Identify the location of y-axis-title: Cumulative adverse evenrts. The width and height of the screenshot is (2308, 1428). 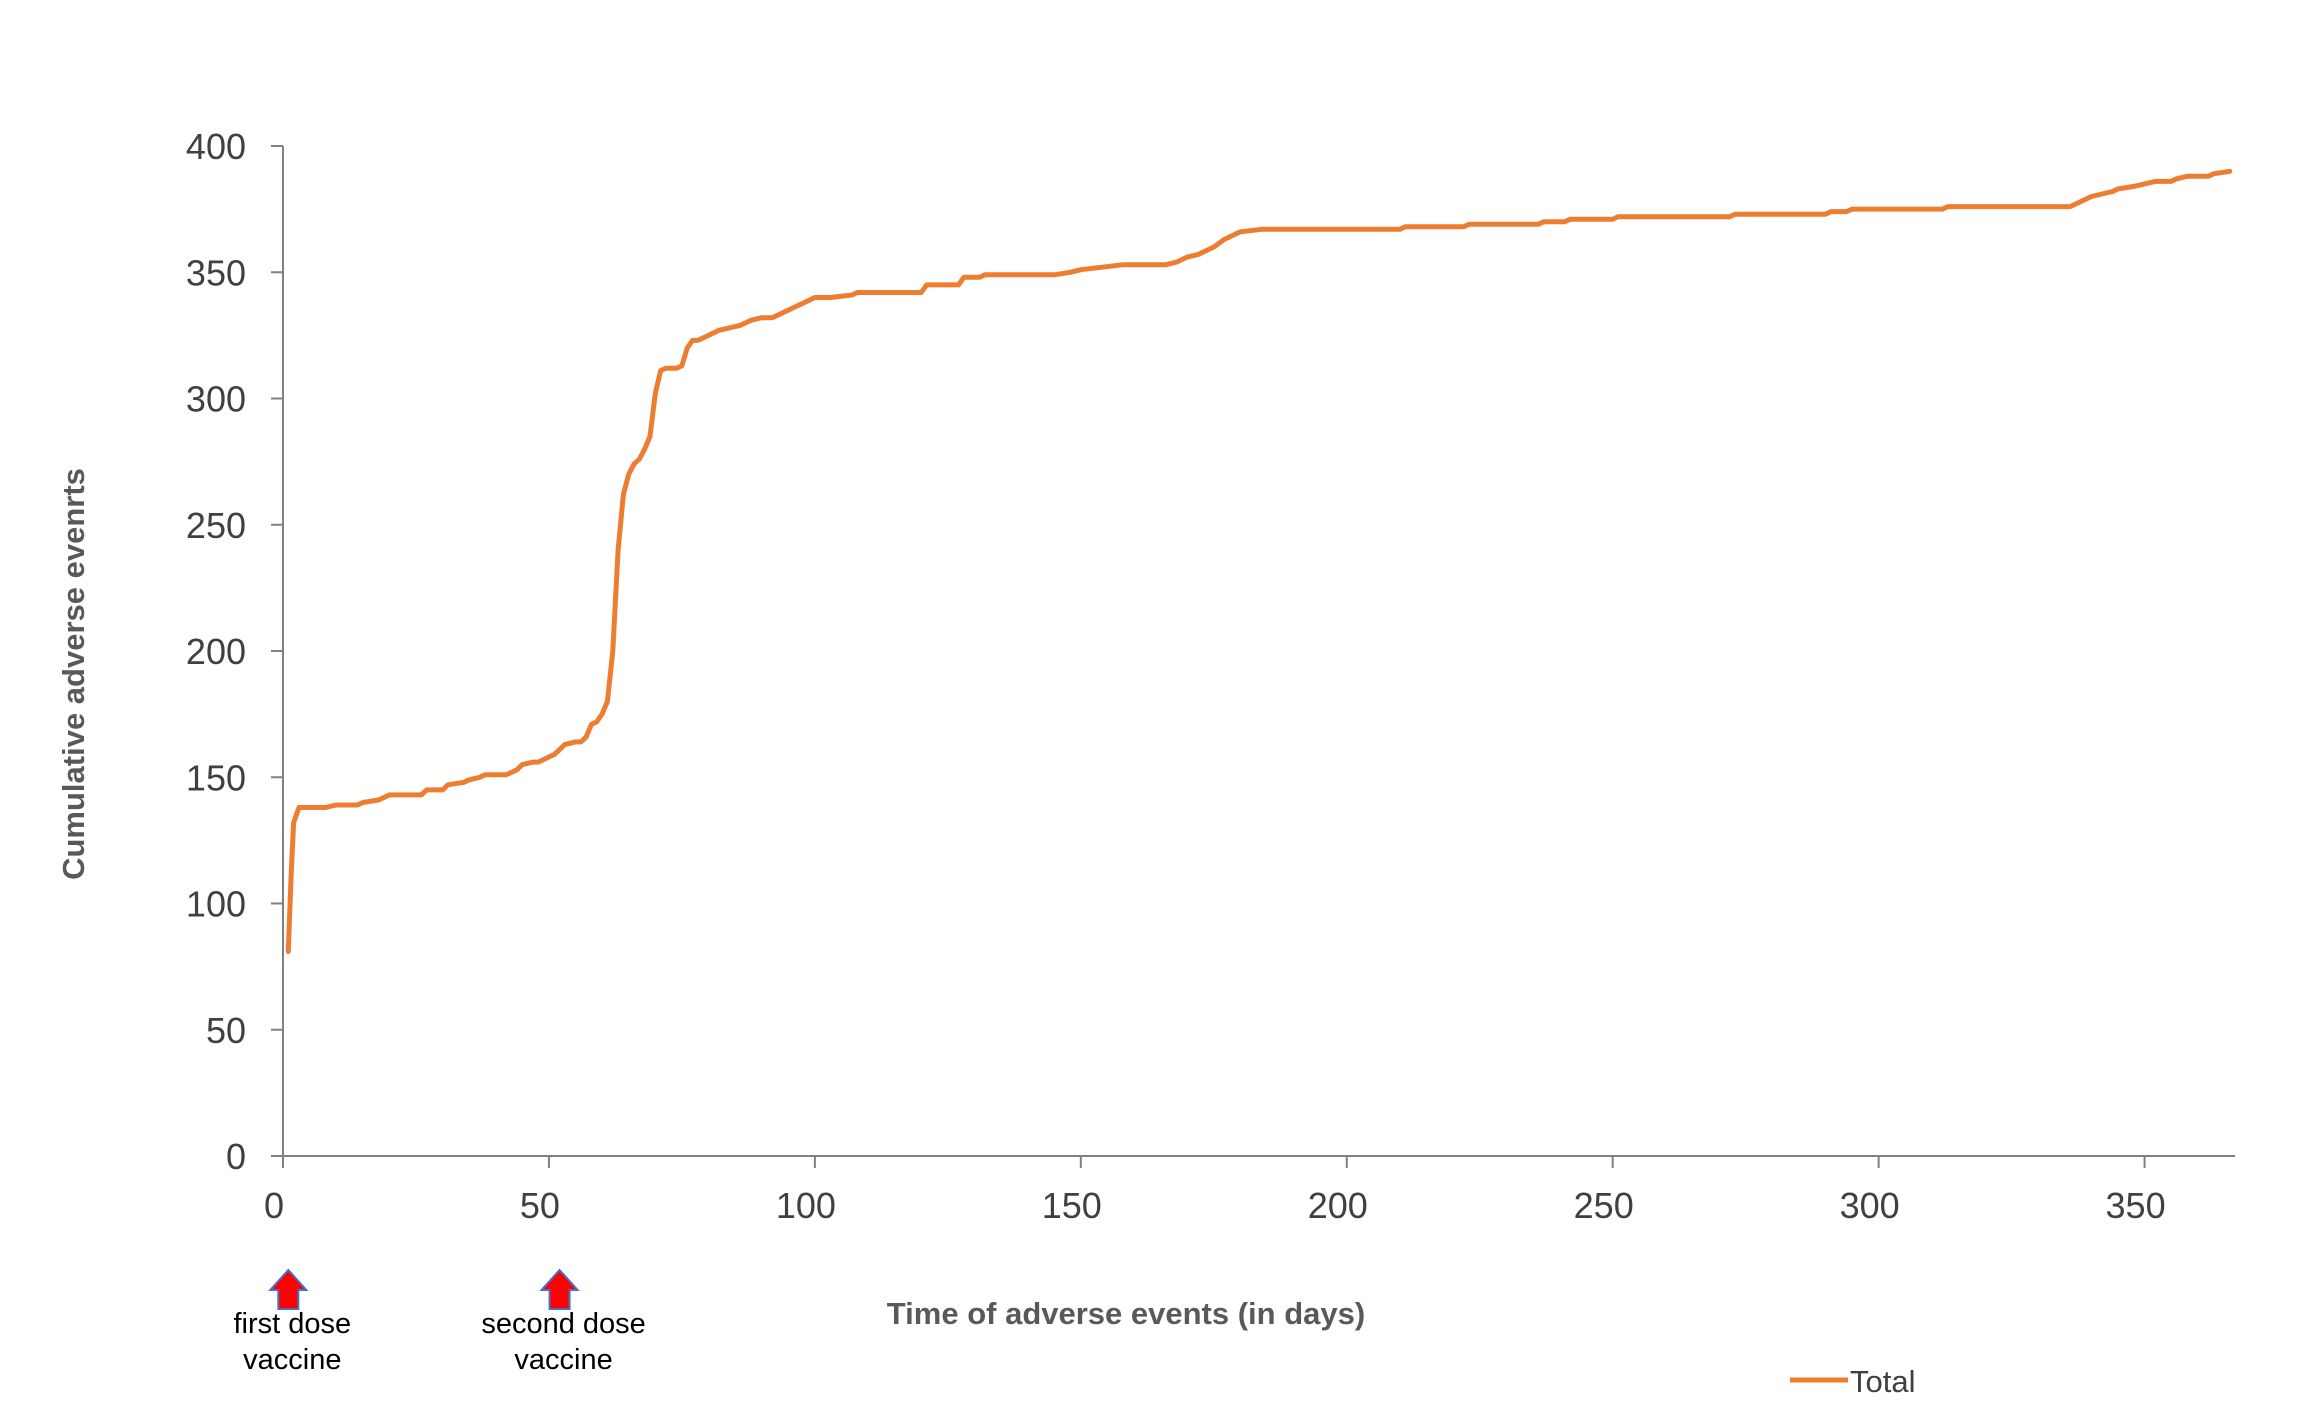
(73, 674).